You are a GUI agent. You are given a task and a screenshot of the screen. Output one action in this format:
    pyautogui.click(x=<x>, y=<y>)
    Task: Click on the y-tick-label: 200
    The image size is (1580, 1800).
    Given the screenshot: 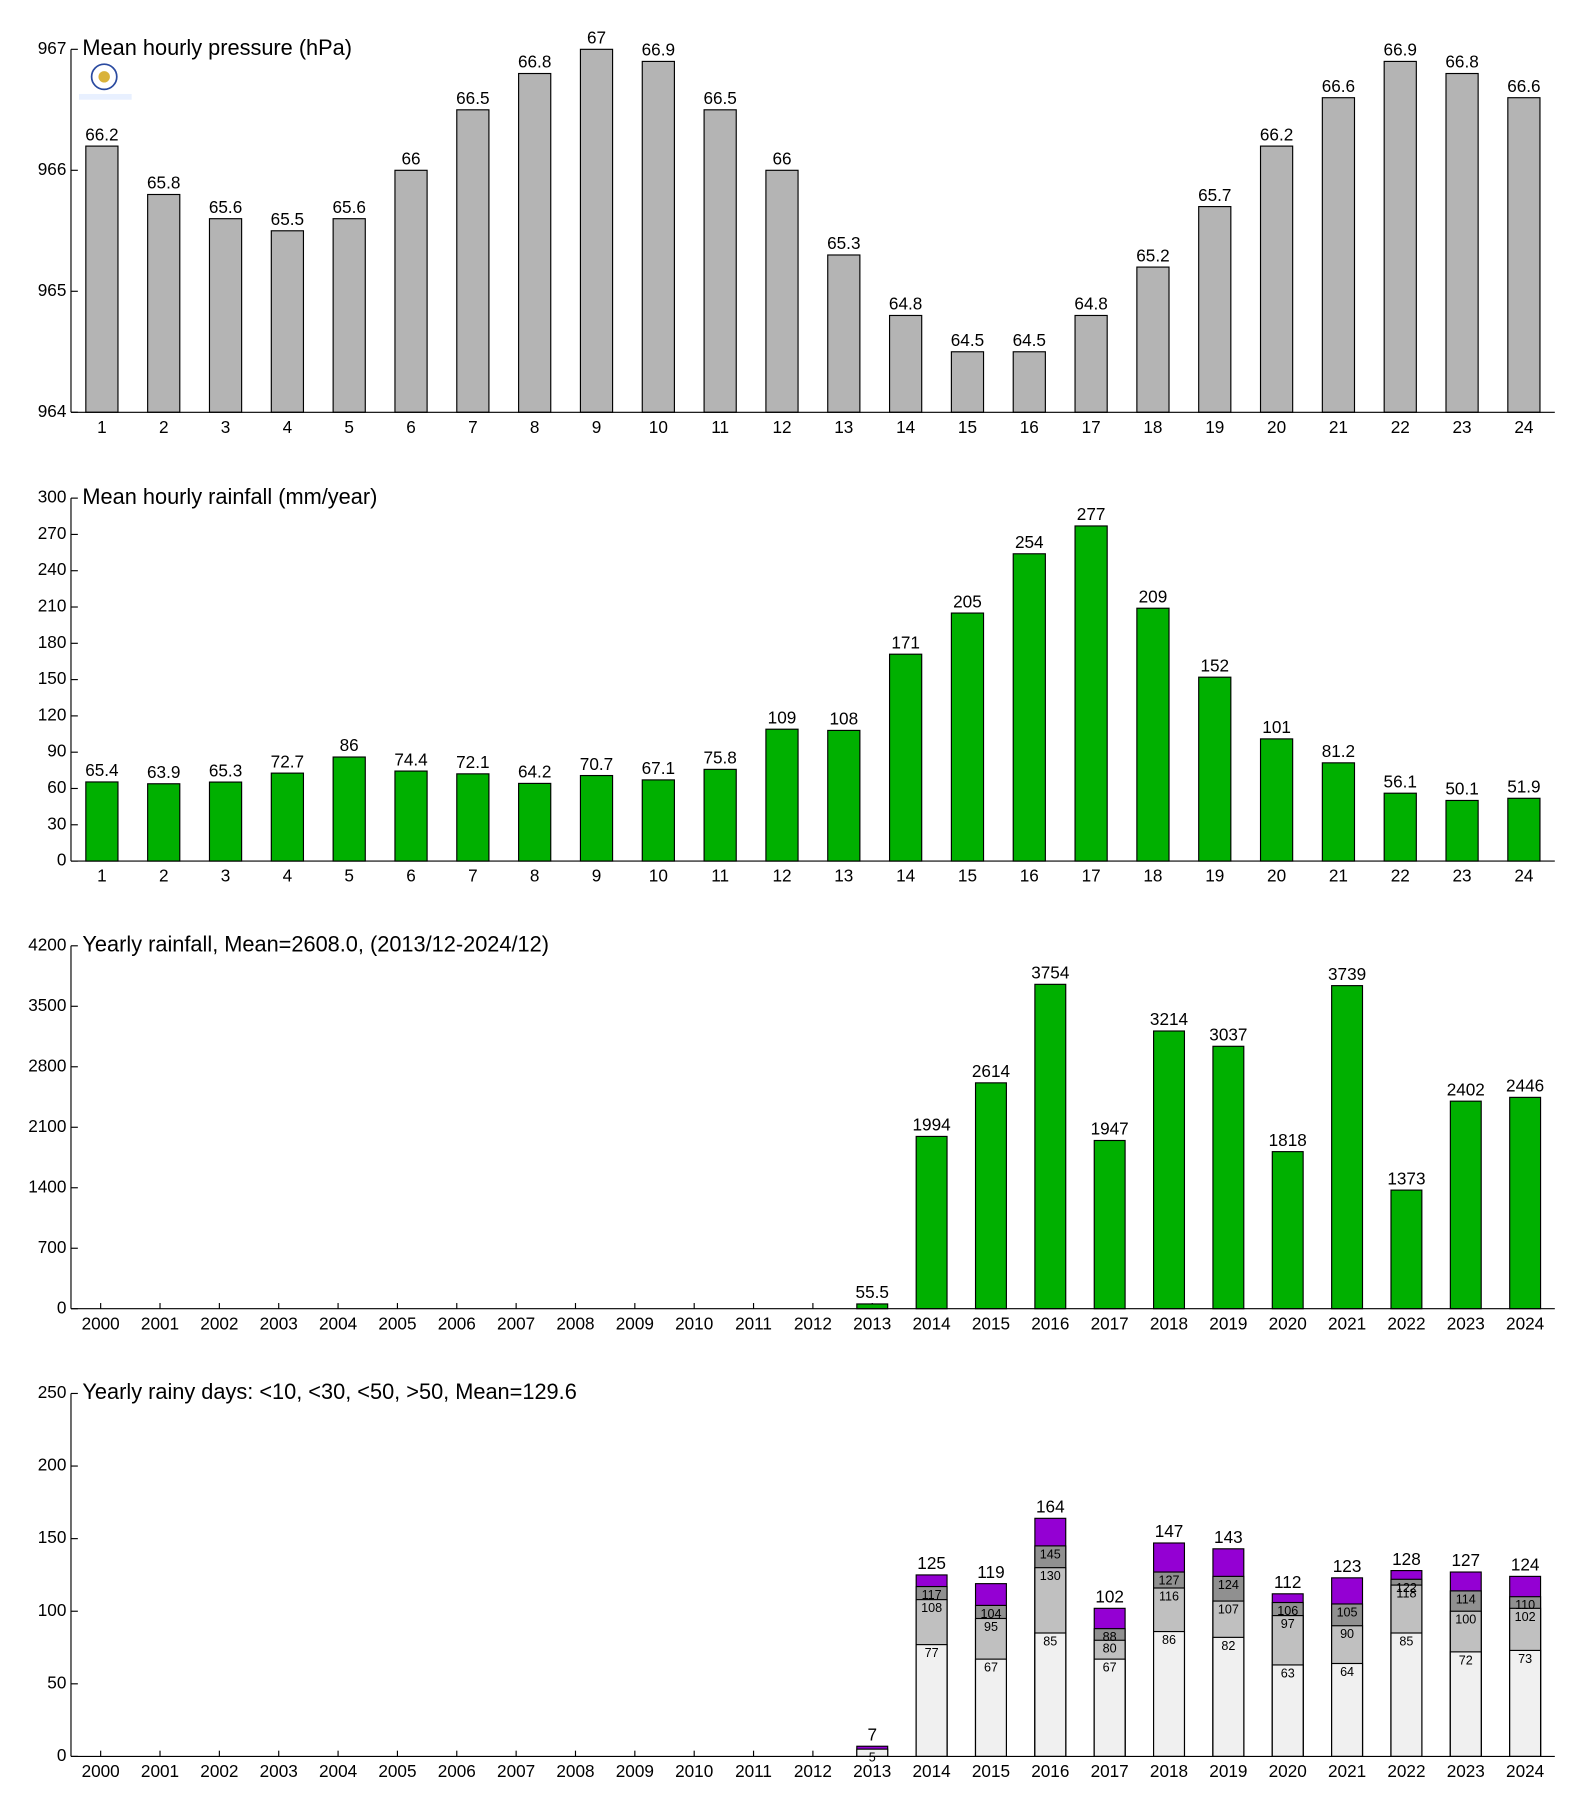 What is the action you would take?
    pyautogui.click(x=52, y=1465)
    